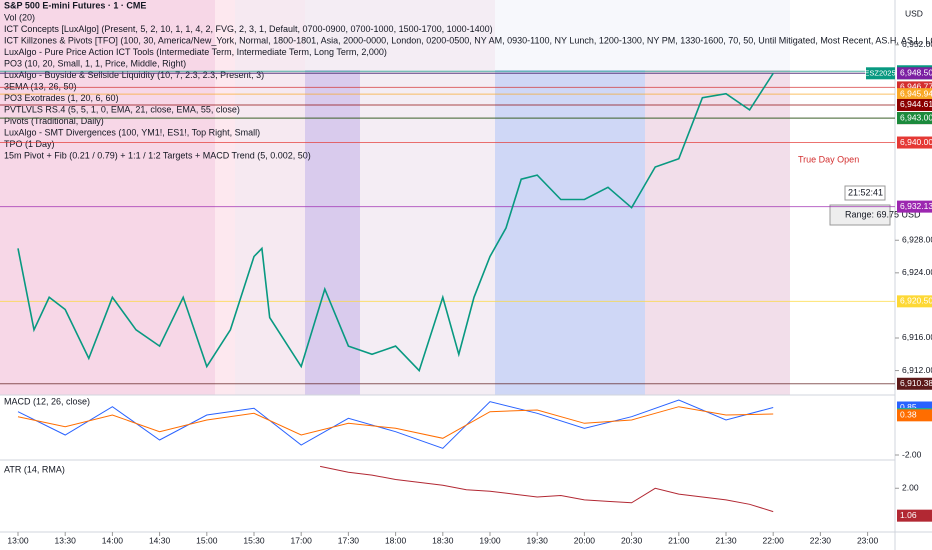 Image resolution: width=932 pixels, height=550 pixels. I want to click on price-tag-label: 6,940.00, so click(916, 142).